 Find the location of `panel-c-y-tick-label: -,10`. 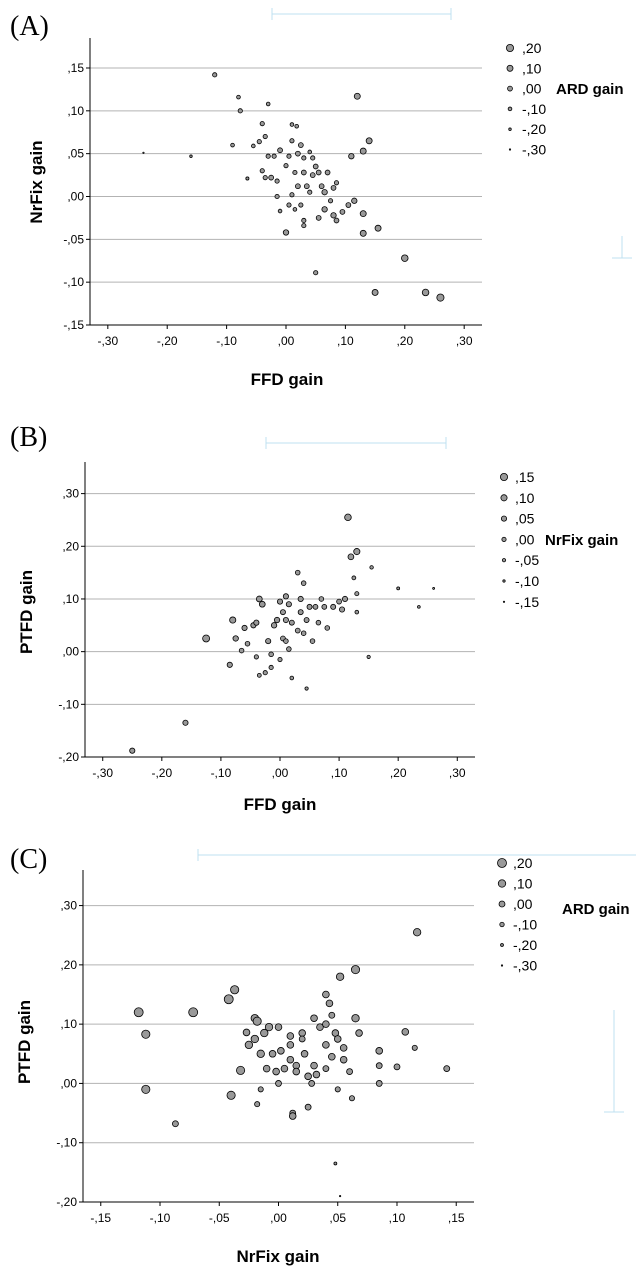

panel-c-y-tick-label: -,10 is located at coordinates (66, 1143).